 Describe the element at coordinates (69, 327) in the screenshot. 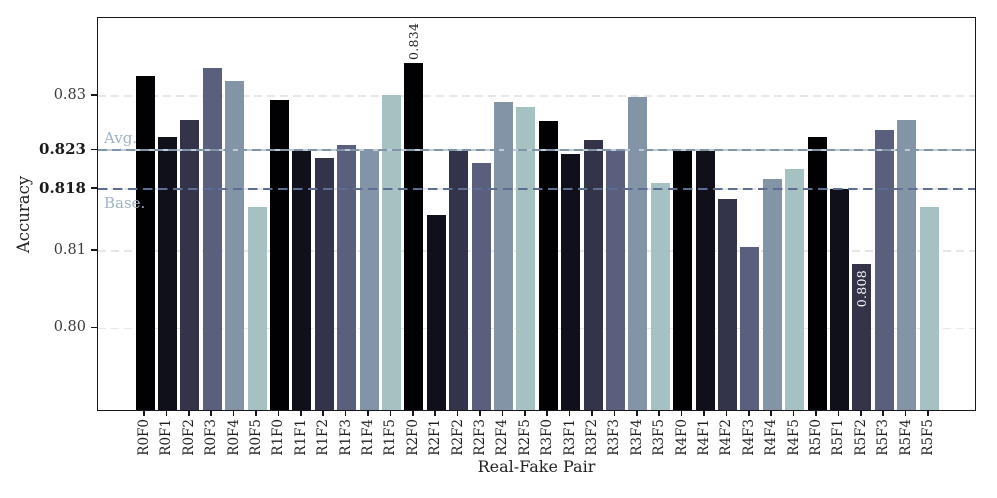

I see `y-tick-label-0.80: 0.80` at that location.